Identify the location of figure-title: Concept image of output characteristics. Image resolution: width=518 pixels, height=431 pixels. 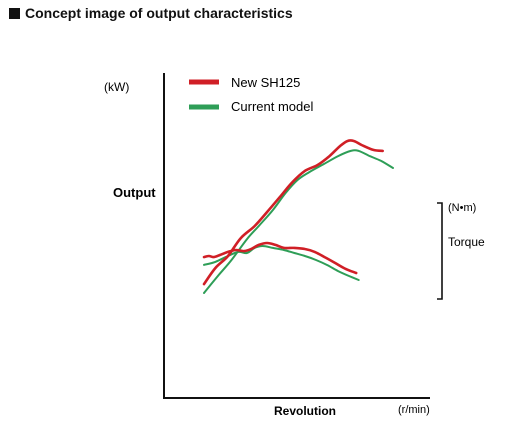
(151, 13).